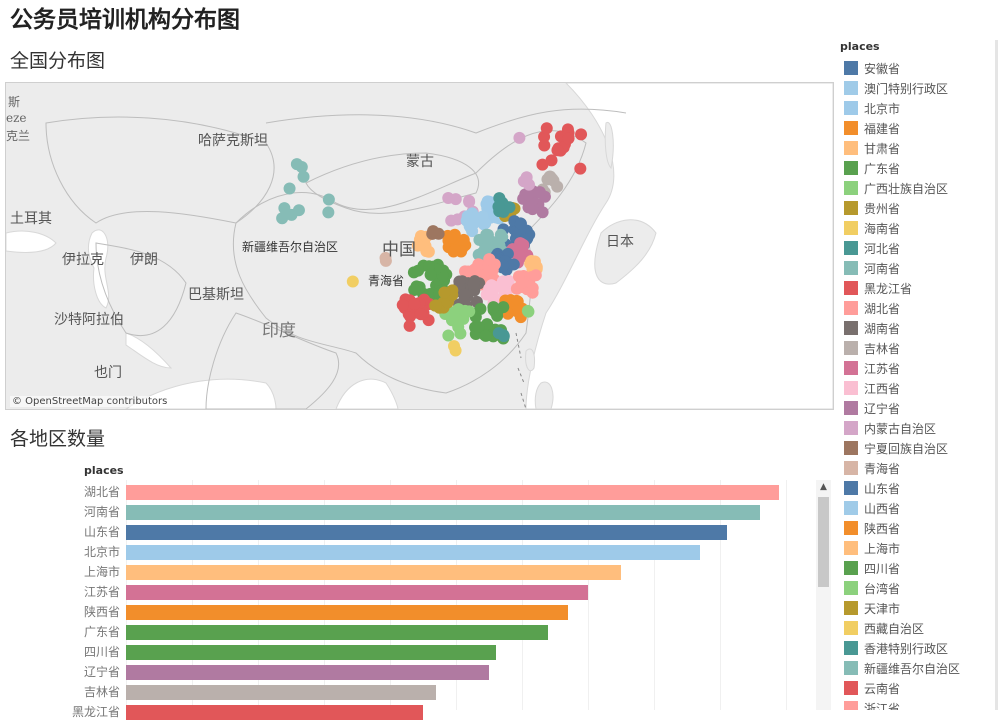 This screenshot has width=998, height=722. Describe the element at coordinates (919, 88) in the screenshot. I see `legend-item: 澳门特别行政区` at that location.